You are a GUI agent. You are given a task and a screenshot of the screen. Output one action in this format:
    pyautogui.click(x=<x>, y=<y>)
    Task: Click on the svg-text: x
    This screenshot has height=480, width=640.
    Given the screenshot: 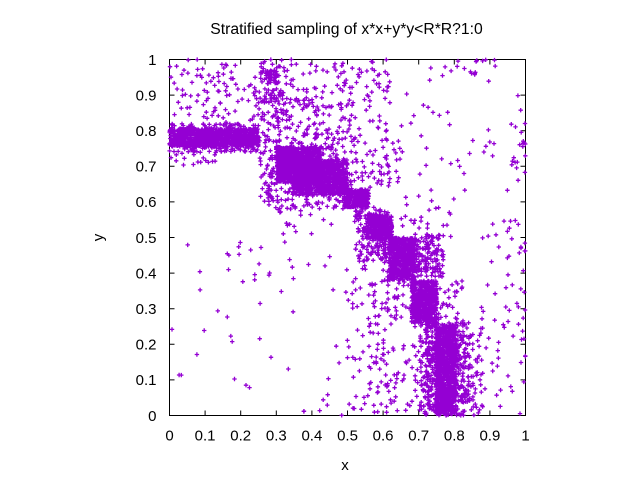 What is the action you would take?
    pyautogui.click(x=345, y=465)
    